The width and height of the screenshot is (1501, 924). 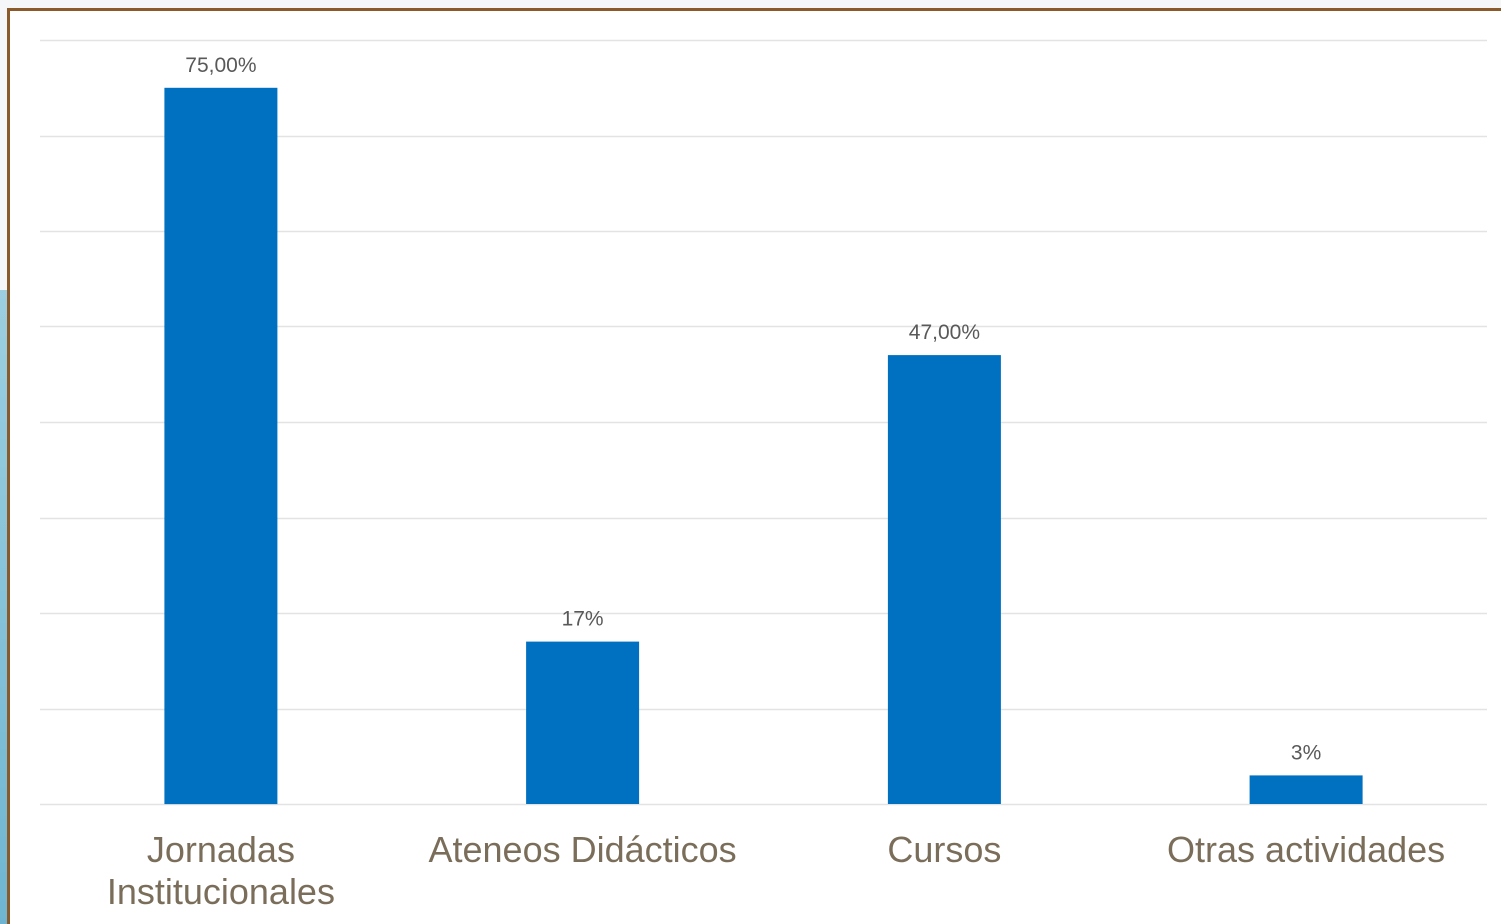 I want to click on data-label: 47,00%, so click(x=944, y=332).